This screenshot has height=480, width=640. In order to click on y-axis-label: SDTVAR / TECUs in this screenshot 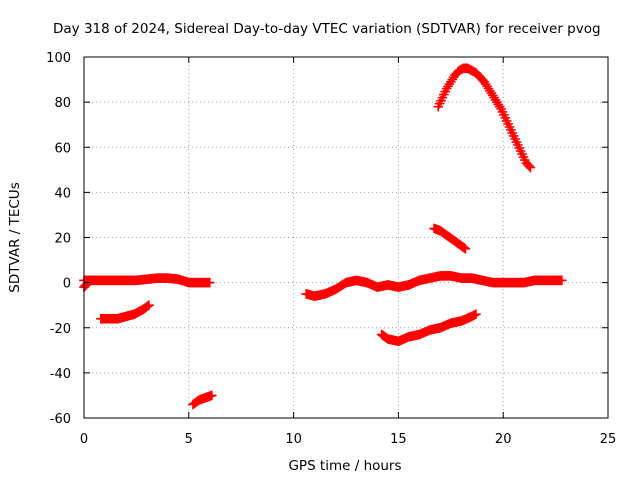, I will do `click(15, 237)`.